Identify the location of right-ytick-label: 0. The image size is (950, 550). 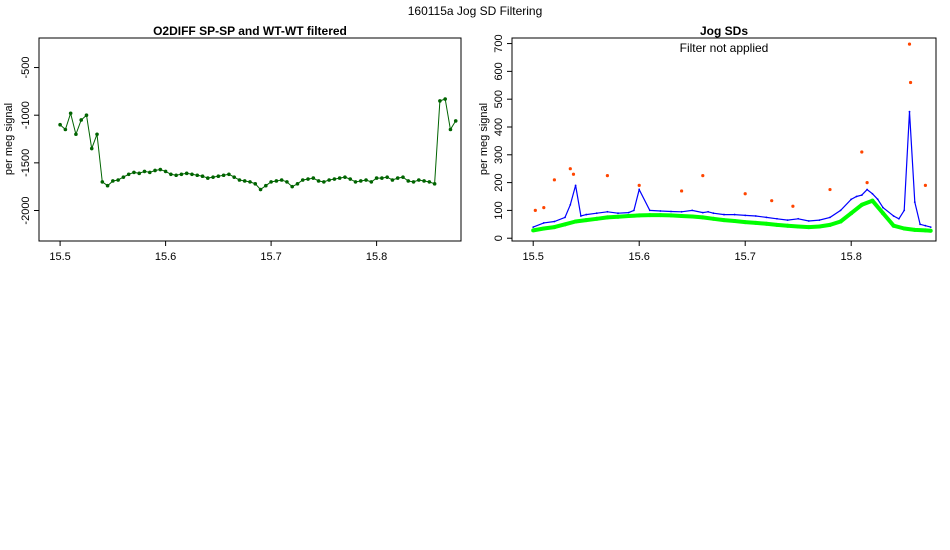
(499, 238).